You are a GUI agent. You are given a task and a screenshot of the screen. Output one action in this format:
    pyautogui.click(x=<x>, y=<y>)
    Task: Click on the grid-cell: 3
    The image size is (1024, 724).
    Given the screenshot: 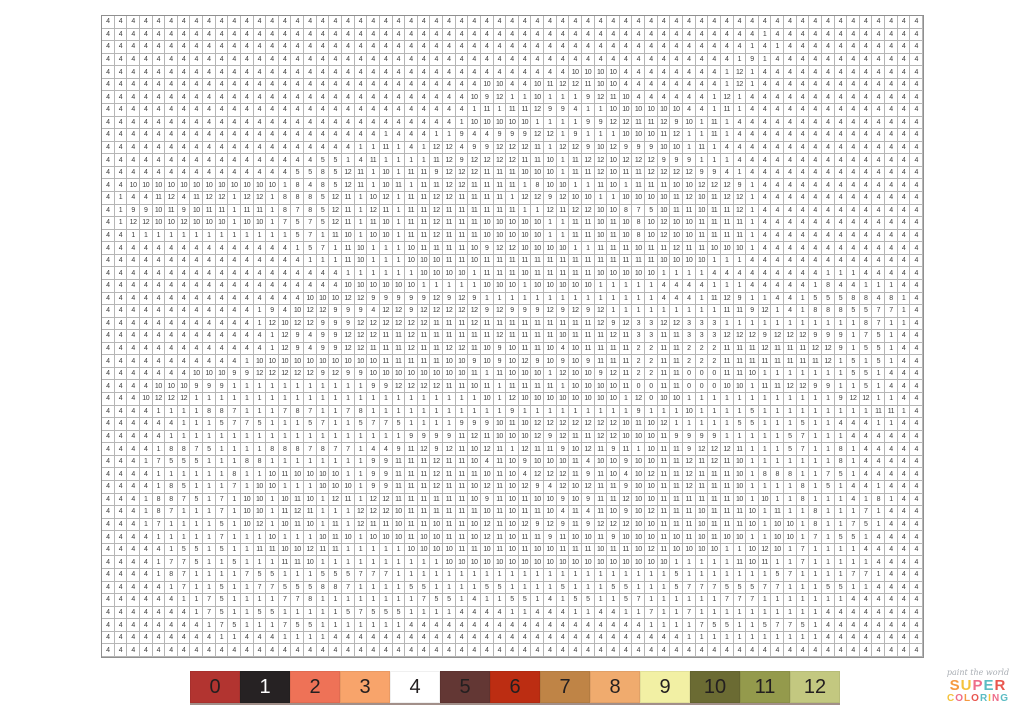 What is the action you would take?
    pyautogui.click(x=702, y=324)
    